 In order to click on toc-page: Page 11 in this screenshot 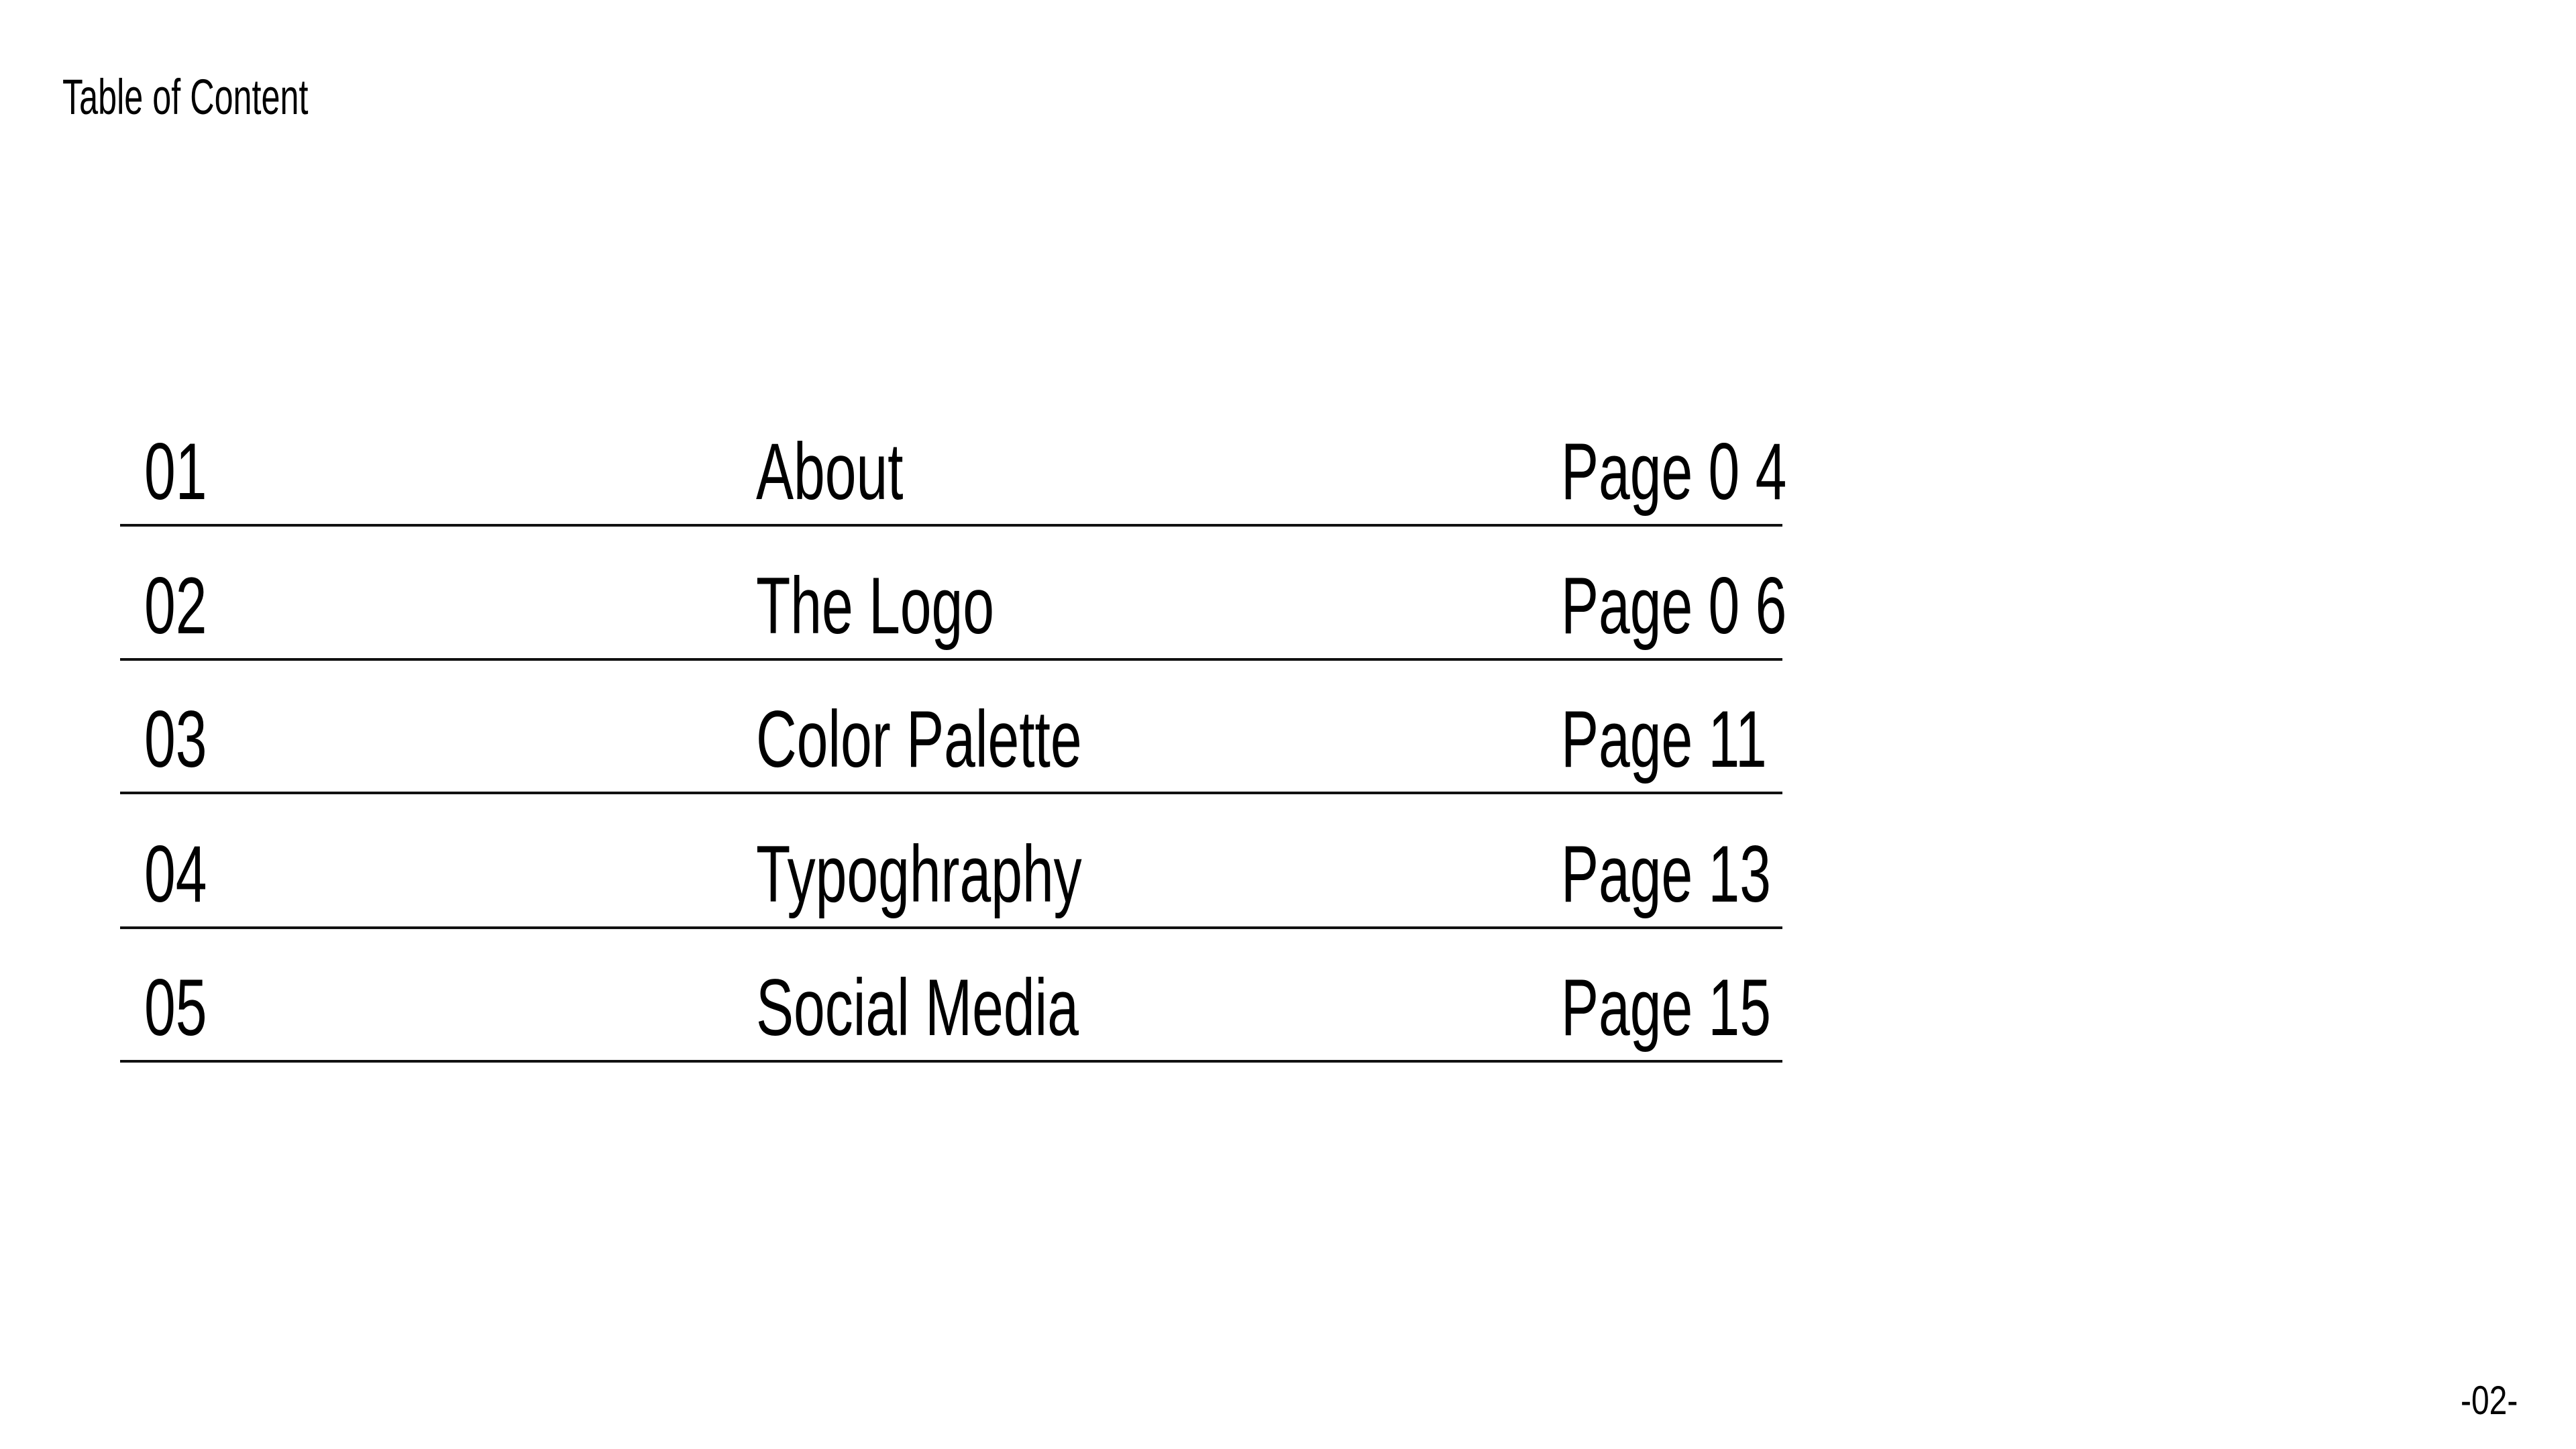, I will do `click(1664, 739)`.